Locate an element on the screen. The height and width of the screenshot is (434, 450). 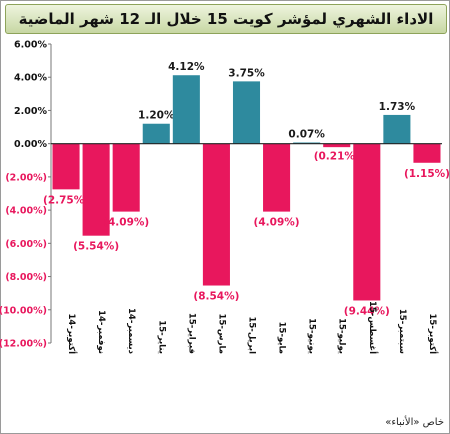
y-tick-label: (4.00%) is located at coordinates (26, 211).